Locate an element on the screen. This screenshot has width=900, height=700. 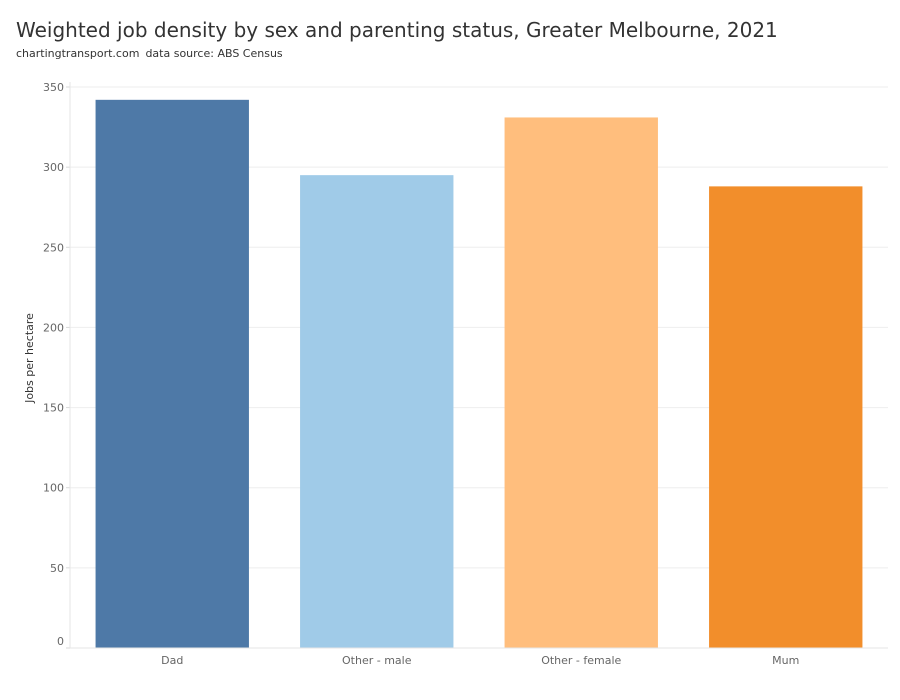
bar-other-male is located at coordinates (377, 411).